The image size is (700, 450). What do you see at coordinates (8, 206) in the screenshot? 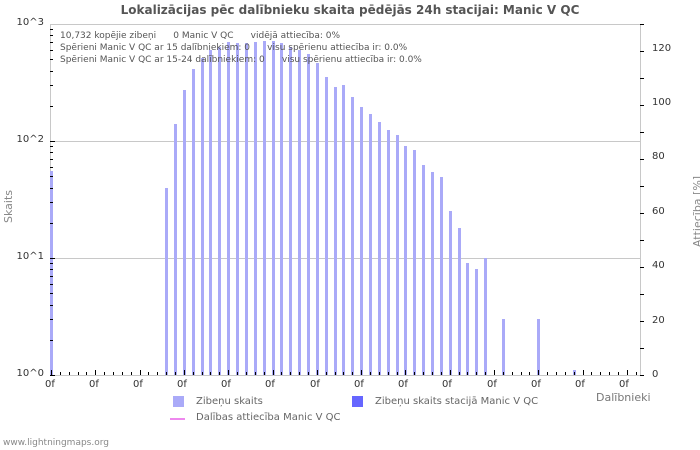
I see `y-axis-title: Skaits` at bounding box center [8, 206].